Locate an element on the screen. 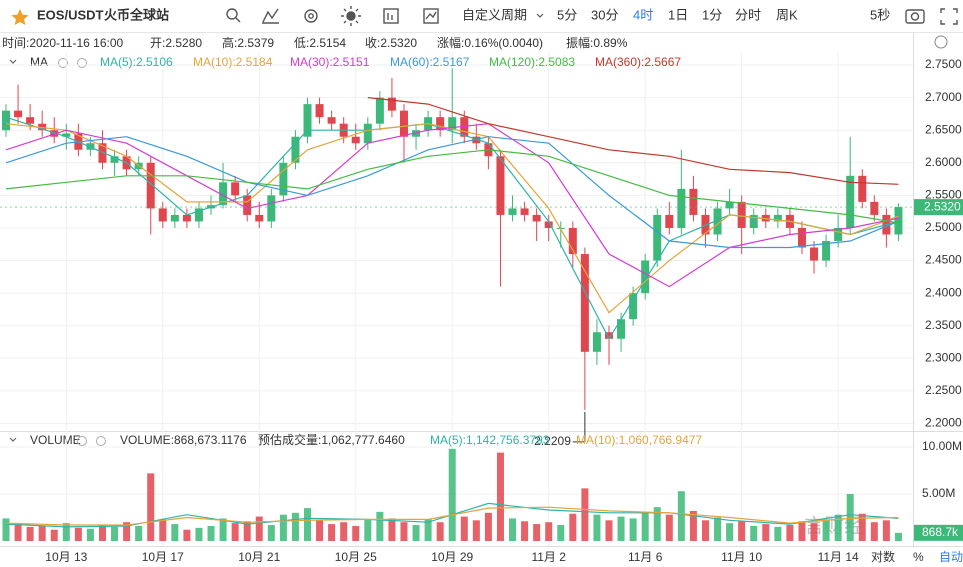  ma-settings is located at coordinates (63, 63).